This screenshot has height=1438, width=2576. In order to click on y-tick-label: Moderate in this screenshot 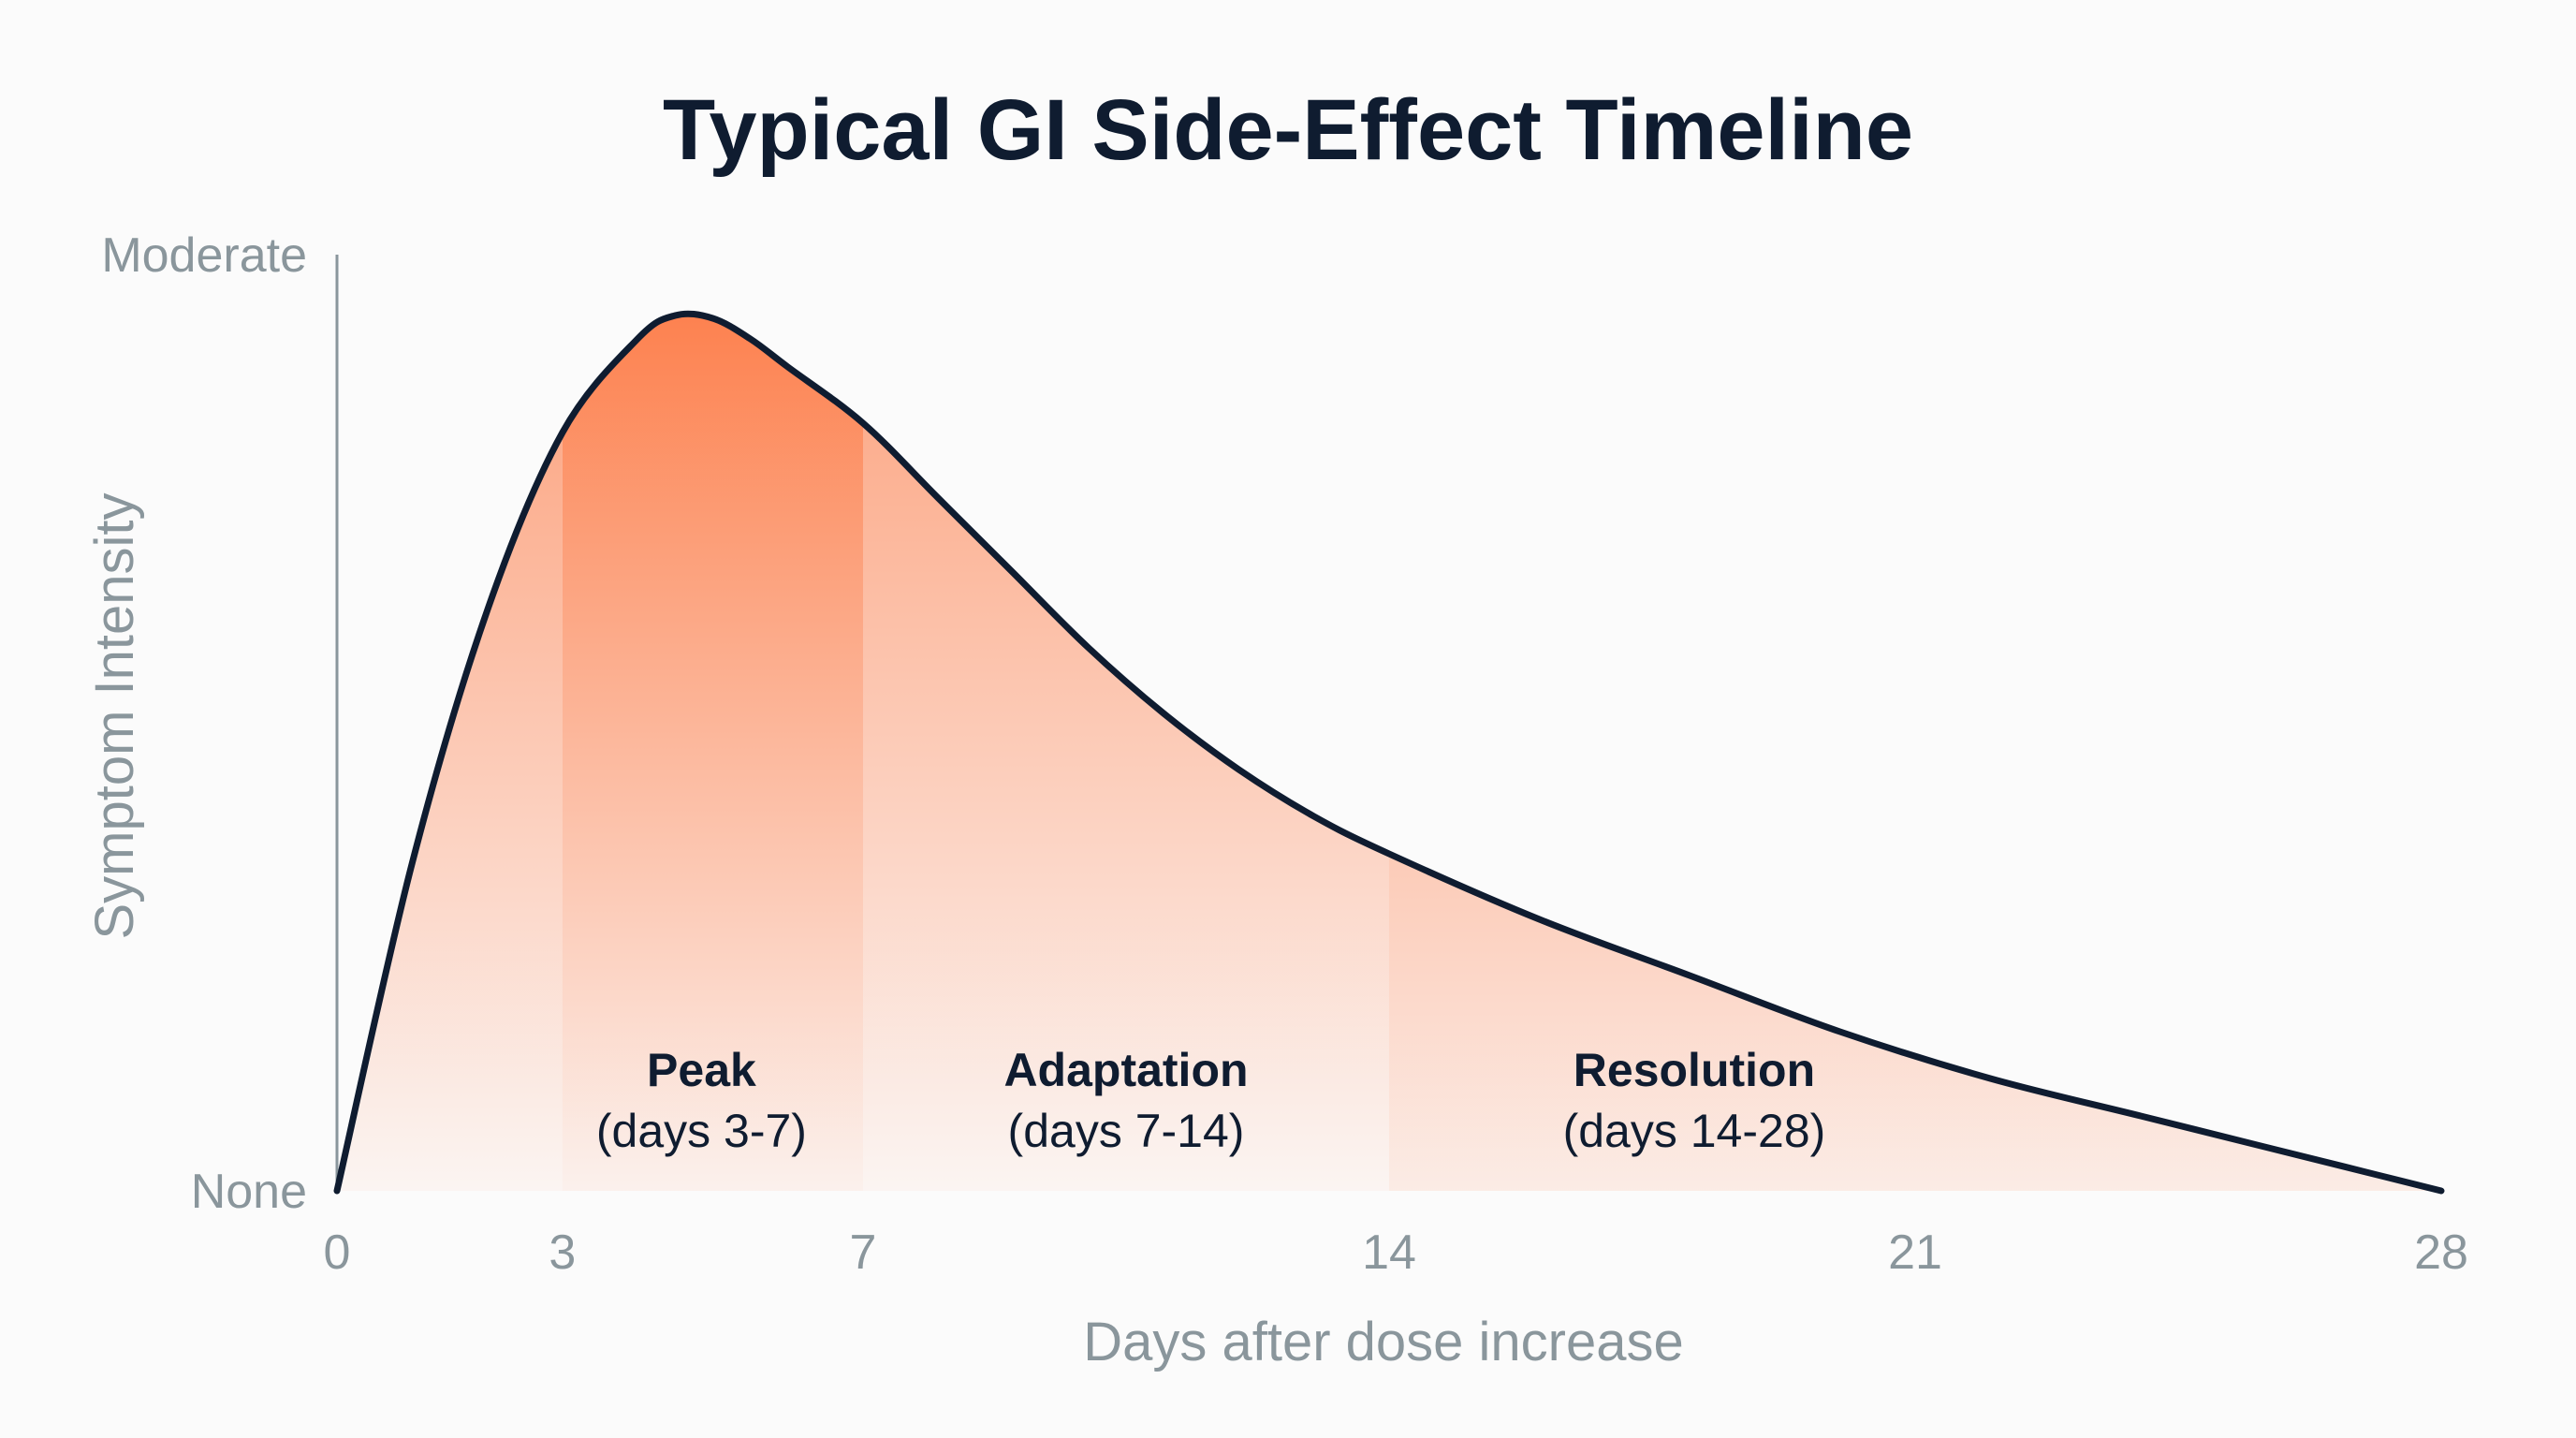, I will do `click(204, 255)`.